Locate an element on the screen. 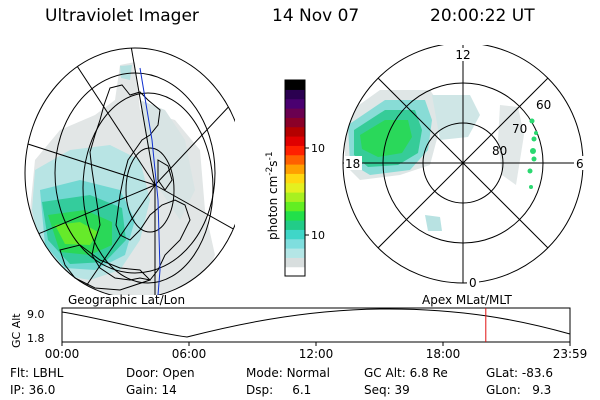  colorbar-tick-100: 100 is located at coordinates (318, 148).